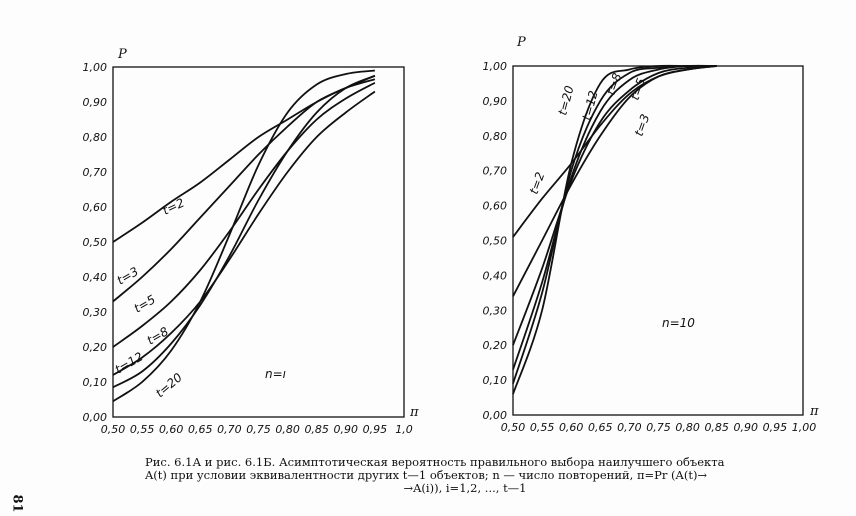  Describe the element at coordinates (404, 429) in the screenshot. I see `x-tick-label: 1,0` at that location.